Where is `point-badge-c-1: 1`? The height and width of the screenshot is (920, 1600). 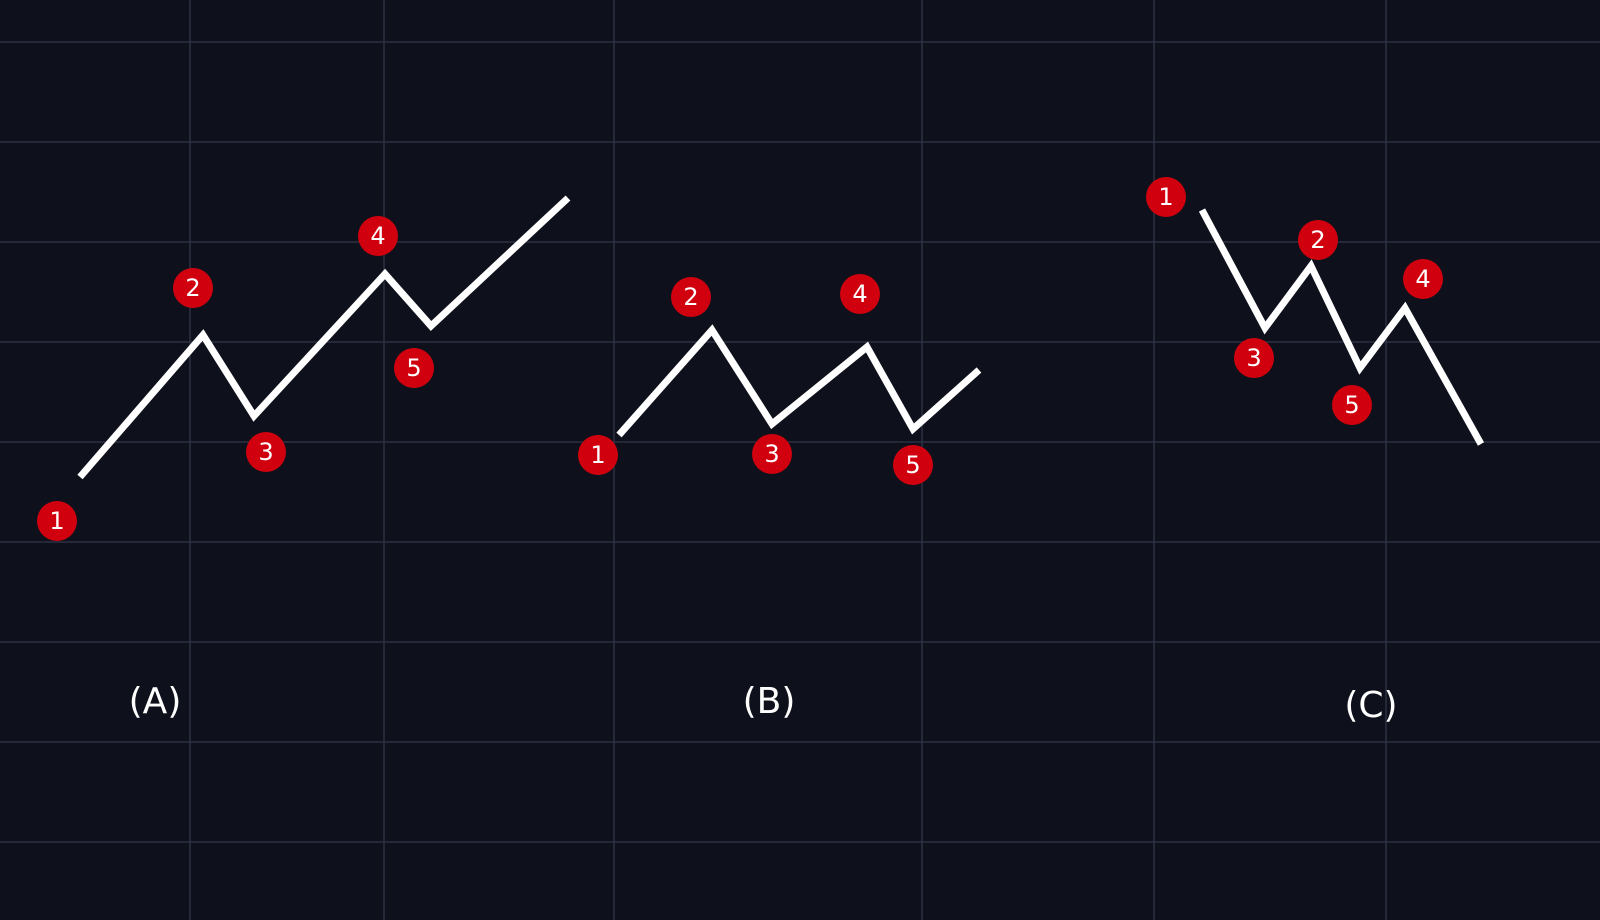
point-badge-c-1: 1 is located at coordinates (1166, 197).